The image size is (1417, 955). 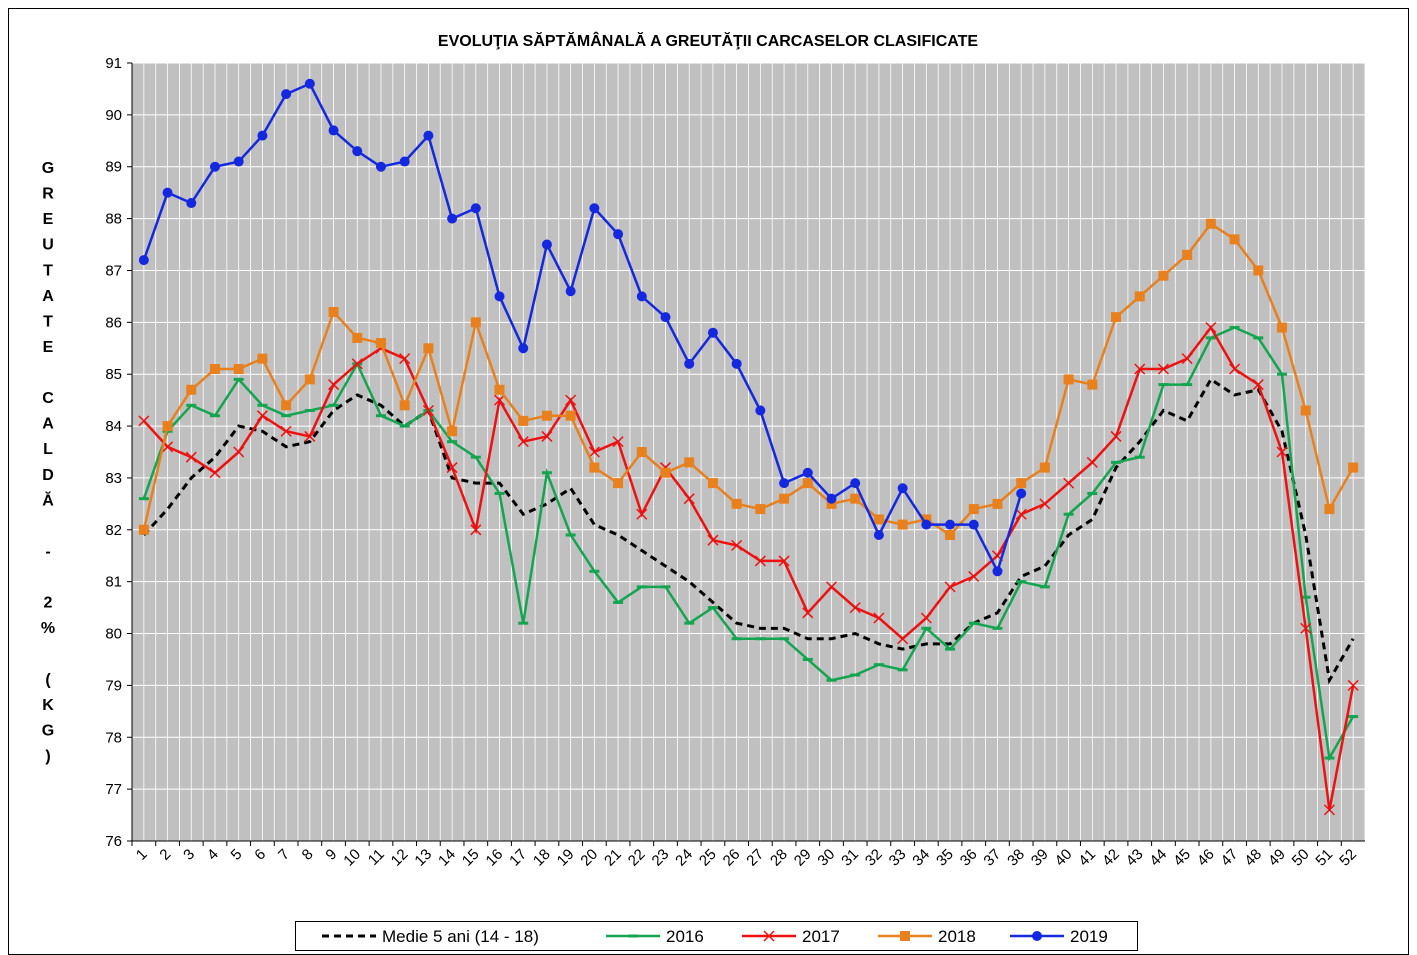 I want to click on y-tick-label: 84, so click(x=113, y=426).